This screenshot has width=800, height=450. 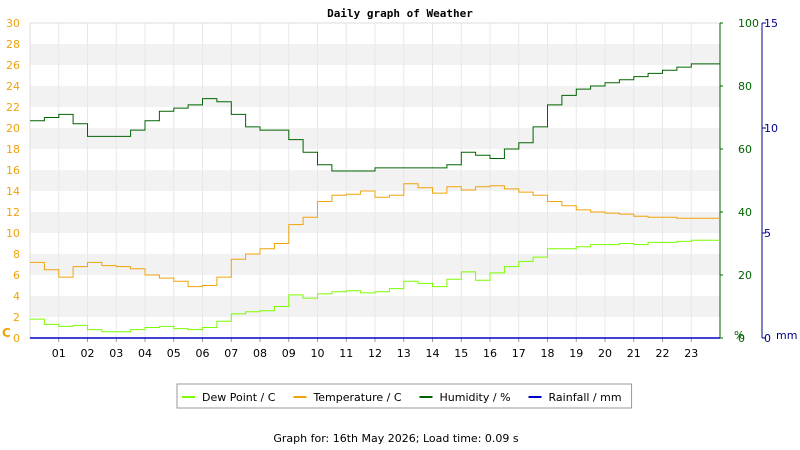 I want to click on legend-box, so click(x=404, y=396).